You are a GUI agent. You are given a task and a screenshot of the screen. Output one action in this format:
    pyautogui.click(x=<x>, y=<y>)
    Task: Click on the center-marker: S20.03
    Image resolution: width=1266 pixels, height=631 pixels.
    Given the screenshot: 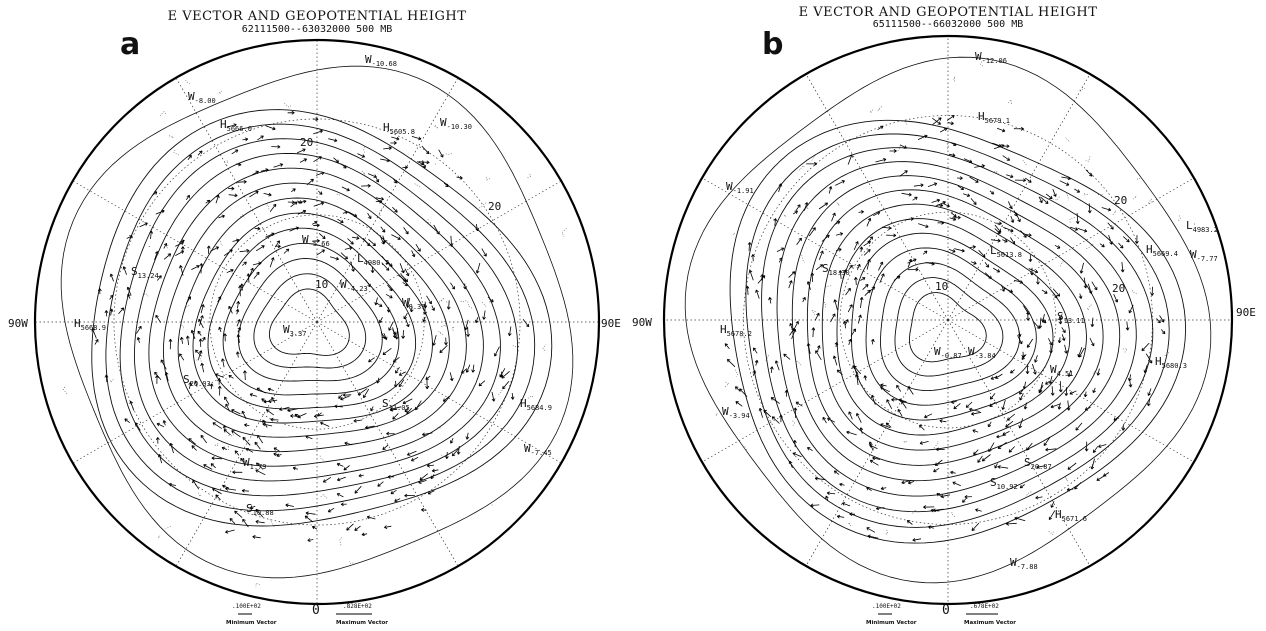 What is the action you would take?
    pyautogui.click(x=197, y=380)
    